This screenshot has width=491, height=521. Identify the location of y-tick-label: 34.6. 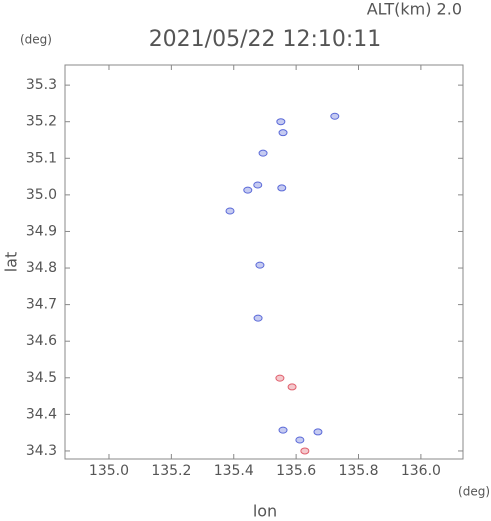
(41, 341).